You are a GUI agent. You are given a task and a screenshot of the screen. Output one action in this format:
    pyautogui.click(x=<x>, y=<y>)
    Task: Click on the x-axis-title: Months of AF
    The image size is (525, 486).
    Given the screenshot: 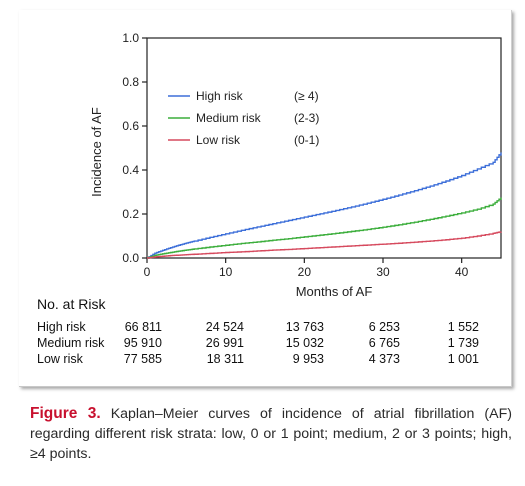 What is the action you would take?
    pyautogui.click(x=334, y=291)
    